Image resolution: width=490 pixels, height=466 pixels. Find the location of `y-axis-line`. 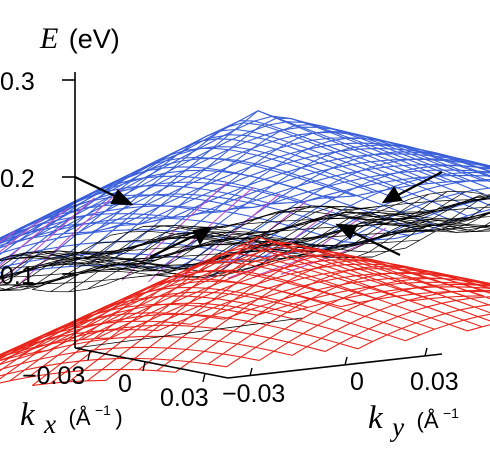

y-axis-line is located at coordinates (335, 366).